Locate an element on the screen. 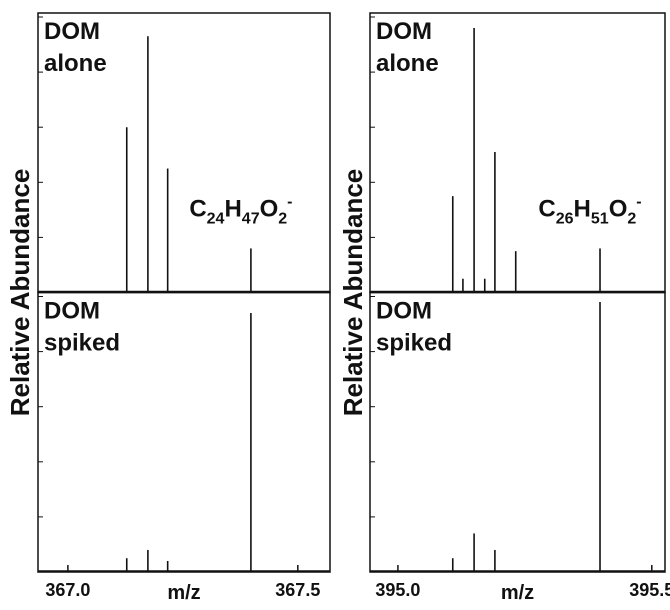 This screenshot has width=670, height=610. formula-annotation: C24H47O2- is located at coordinates (240, 210).